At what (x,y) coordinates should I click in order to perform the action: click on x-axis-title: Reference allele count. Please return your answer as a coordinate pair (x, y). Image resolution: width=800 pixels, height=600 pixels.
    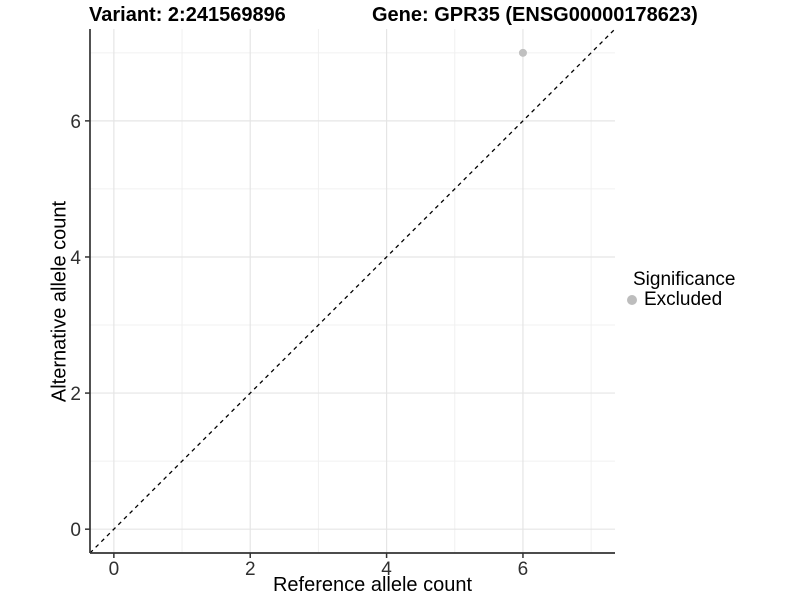
    Looking at the image, I should click on (372, 585).